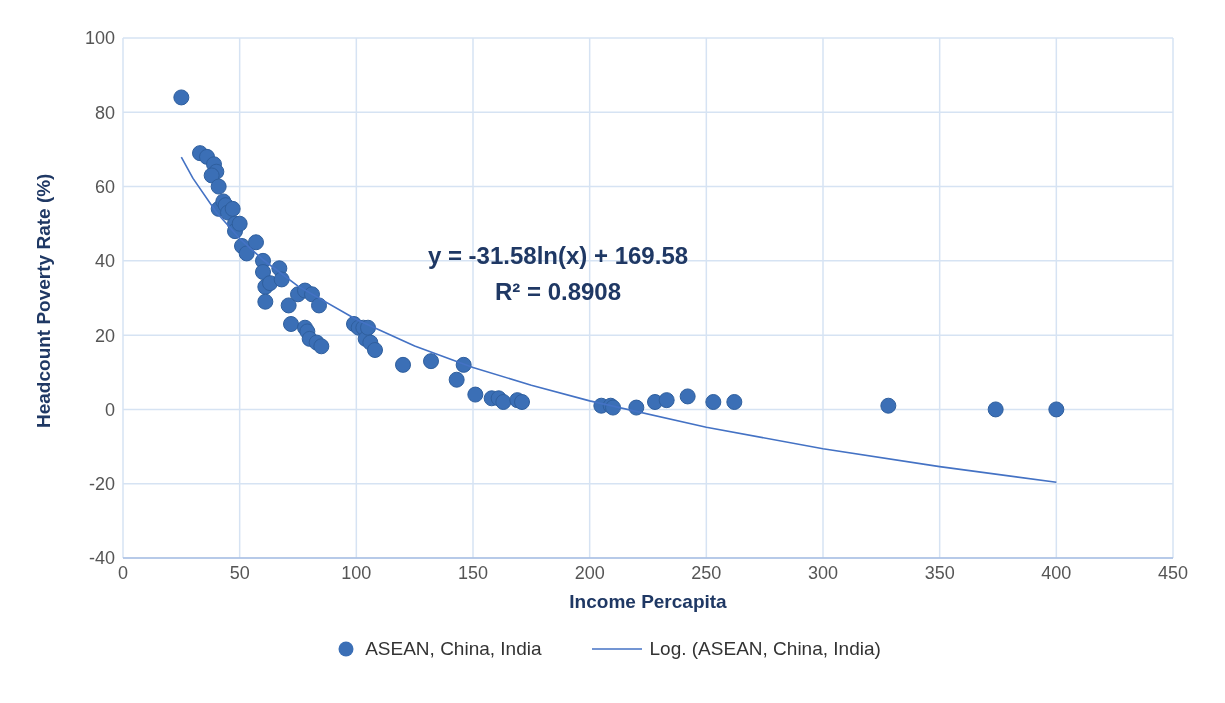 The height and width of the screenshot is (703, 1225). I want to click on y-tick-label: -20, so click(101, 484).